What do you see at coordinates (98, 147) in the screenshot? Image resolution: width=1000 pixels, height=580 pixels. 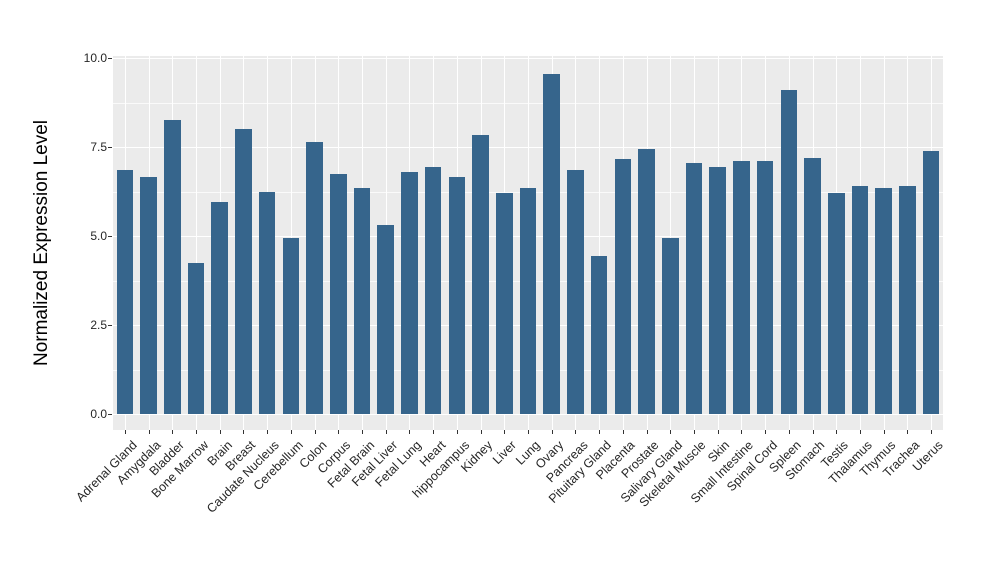 I see `y-tick-label: 7.5` at bounding box center [98, 147].